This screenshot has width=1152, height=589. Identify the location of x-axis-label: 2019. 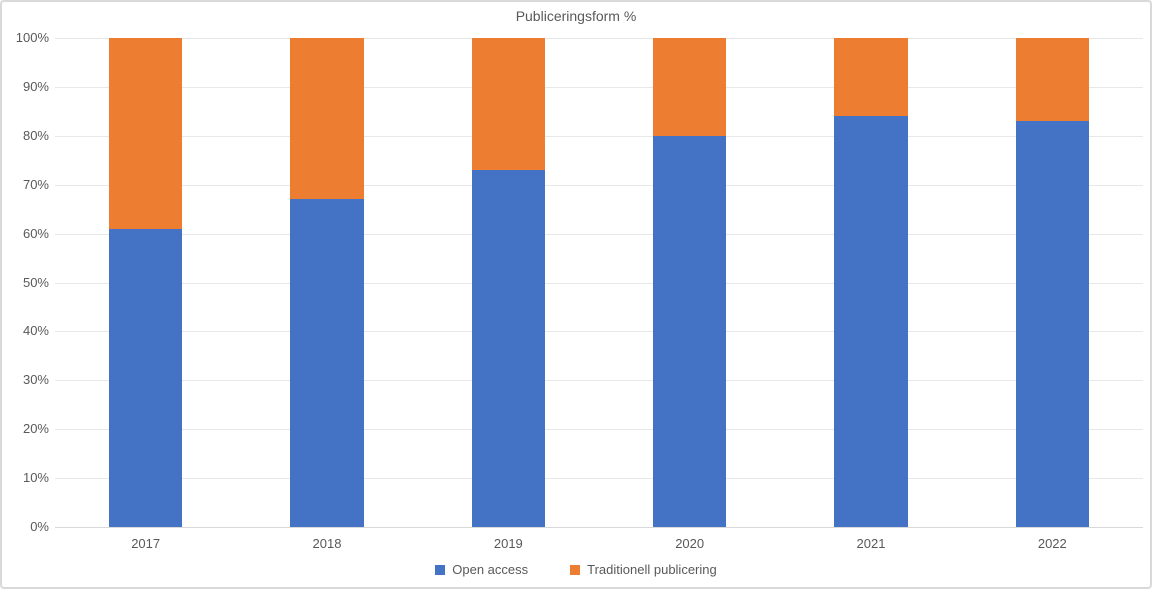
(508, 543).